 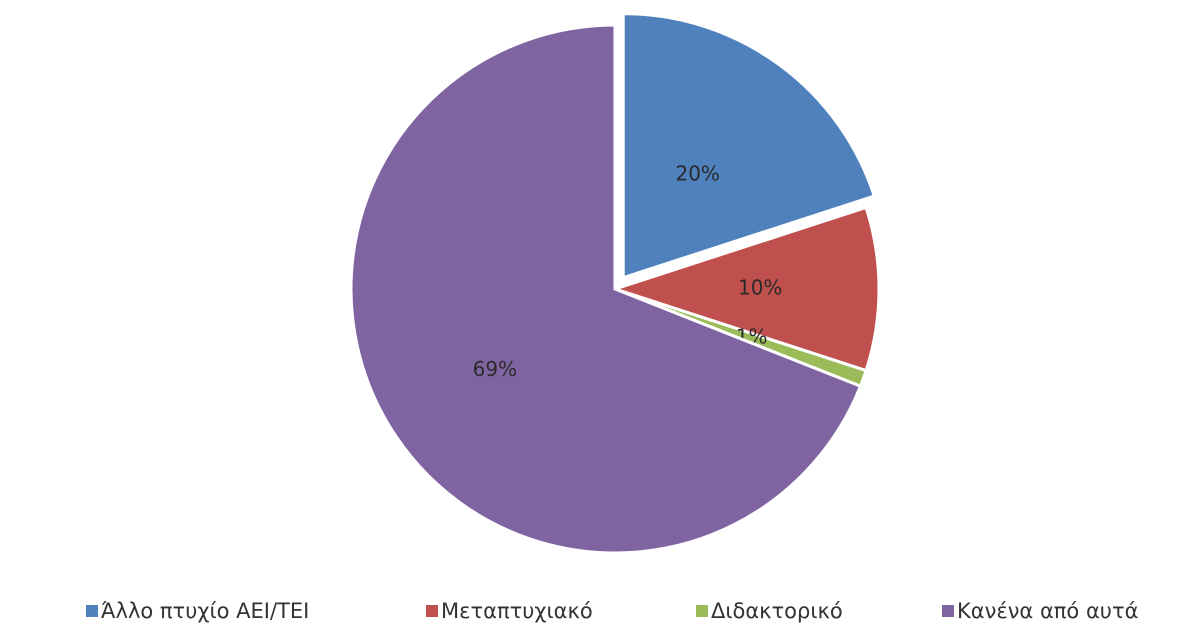 What do you see at coordinates (517, 611) in the screenshot?
I see `legend-label: Μεταπτυχιακό` at bounding box center [517, 611].